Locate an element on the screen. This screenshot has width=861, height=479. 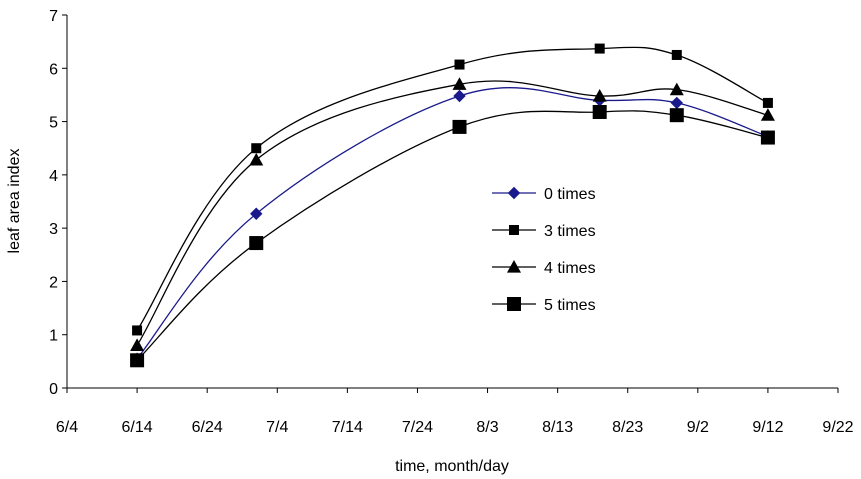
legend-item: 3 times is located at coordinates (544, 231).